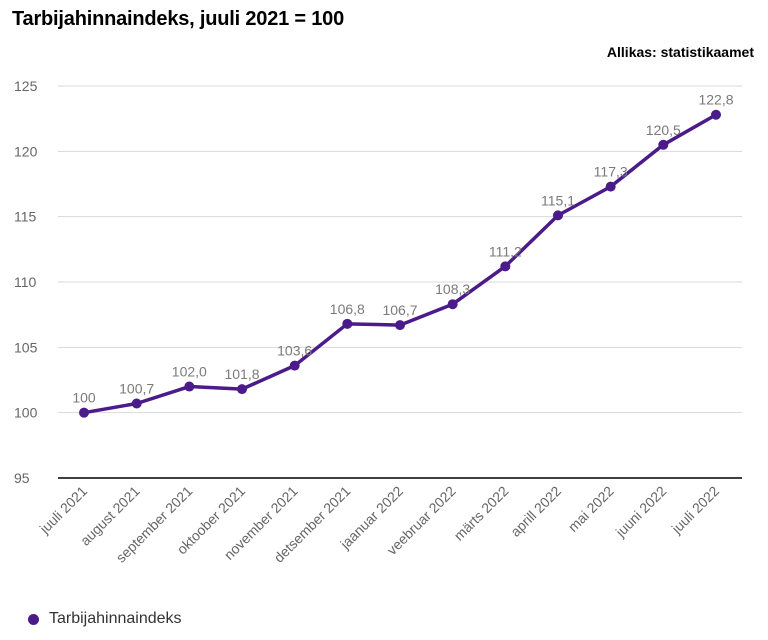 The width and height of the screenshot is (768, 640). What do you see at coordinates (695, 510) in the screenshot?
I see `x-tick-label: juuli 2022` at bounding box center [695, 510].